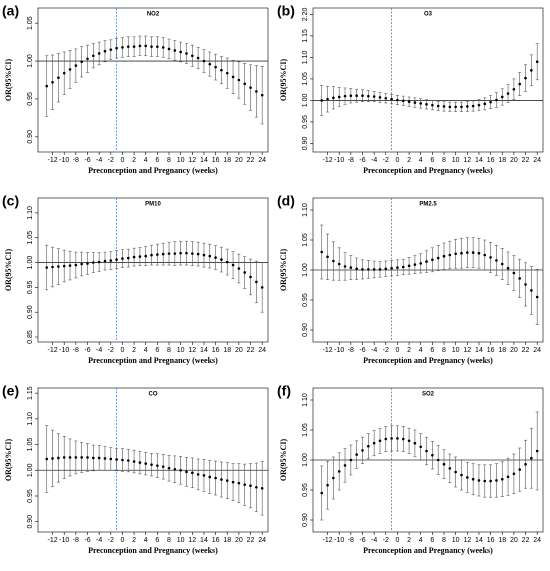 This screenshot has width=550, height=571. Describe the element at coordinates (30, 337) in the screenshot. I see `y-tick-label: 0.85` at that location.